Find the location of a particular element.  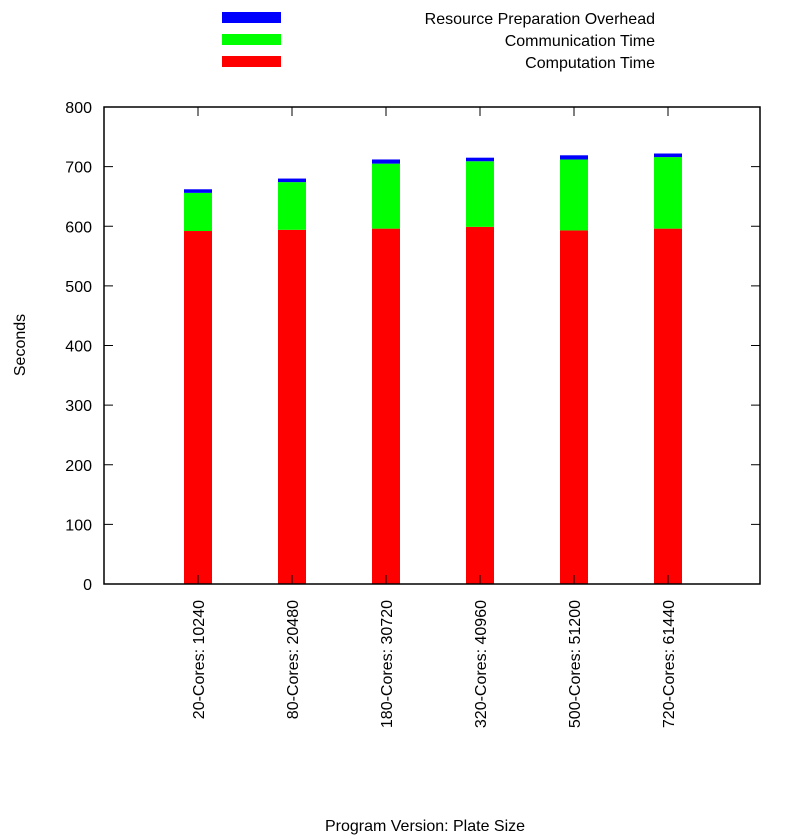

y-tick-label: 300 is located at coordinates (78, 406).